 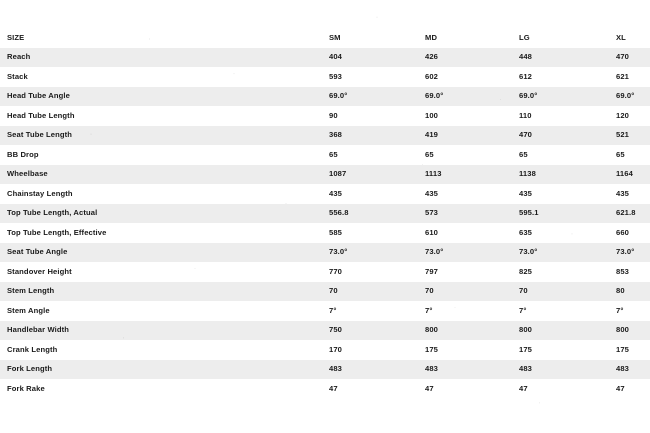 I want to click on column-header-lg: LG, so click(x=524, y=37).